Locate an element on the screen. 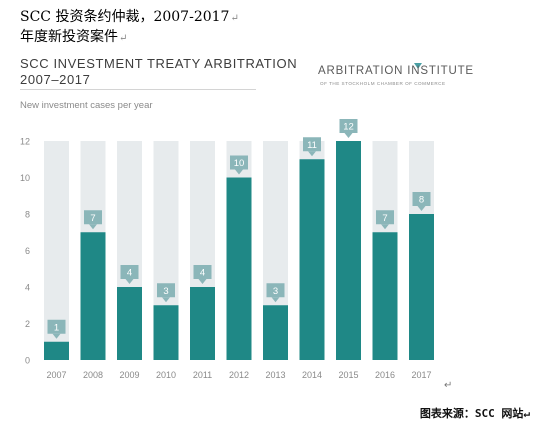  data-label: 10 is located at coordinates (239, 163).